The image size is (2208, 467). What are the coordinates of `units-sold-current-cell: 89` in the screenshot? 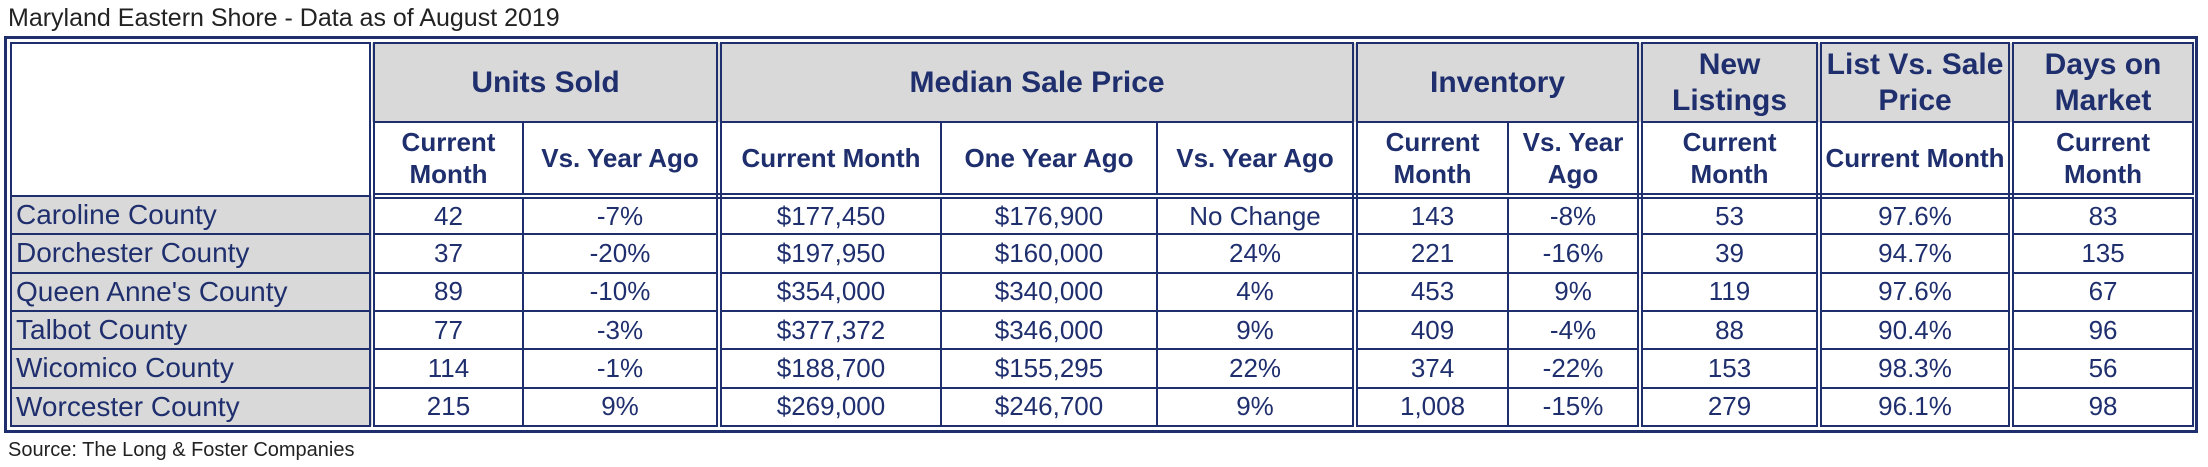 It's located at (447, 291).